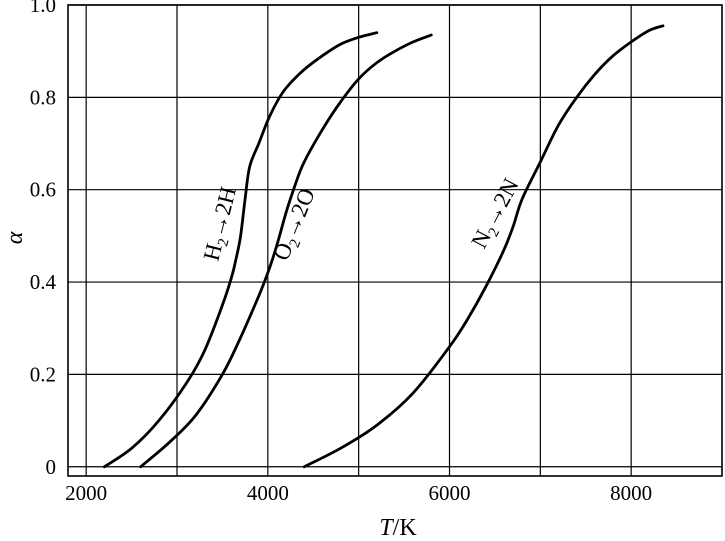 The height and width of the screenshot is (541, 725). What do you see at coordinates (15, 237) in the screenshot?
I see `y-axis-label: α` at bounding box center [15, 237].